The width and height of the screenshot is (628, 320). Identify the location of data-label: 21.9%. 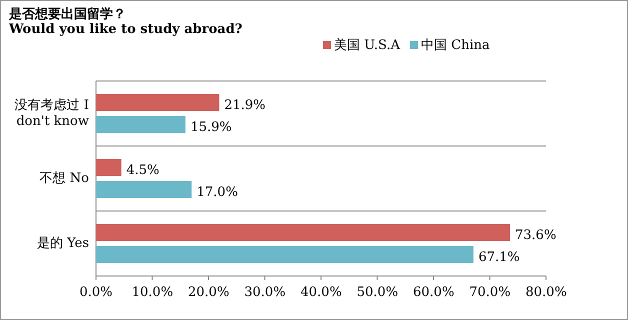
(245, 105).